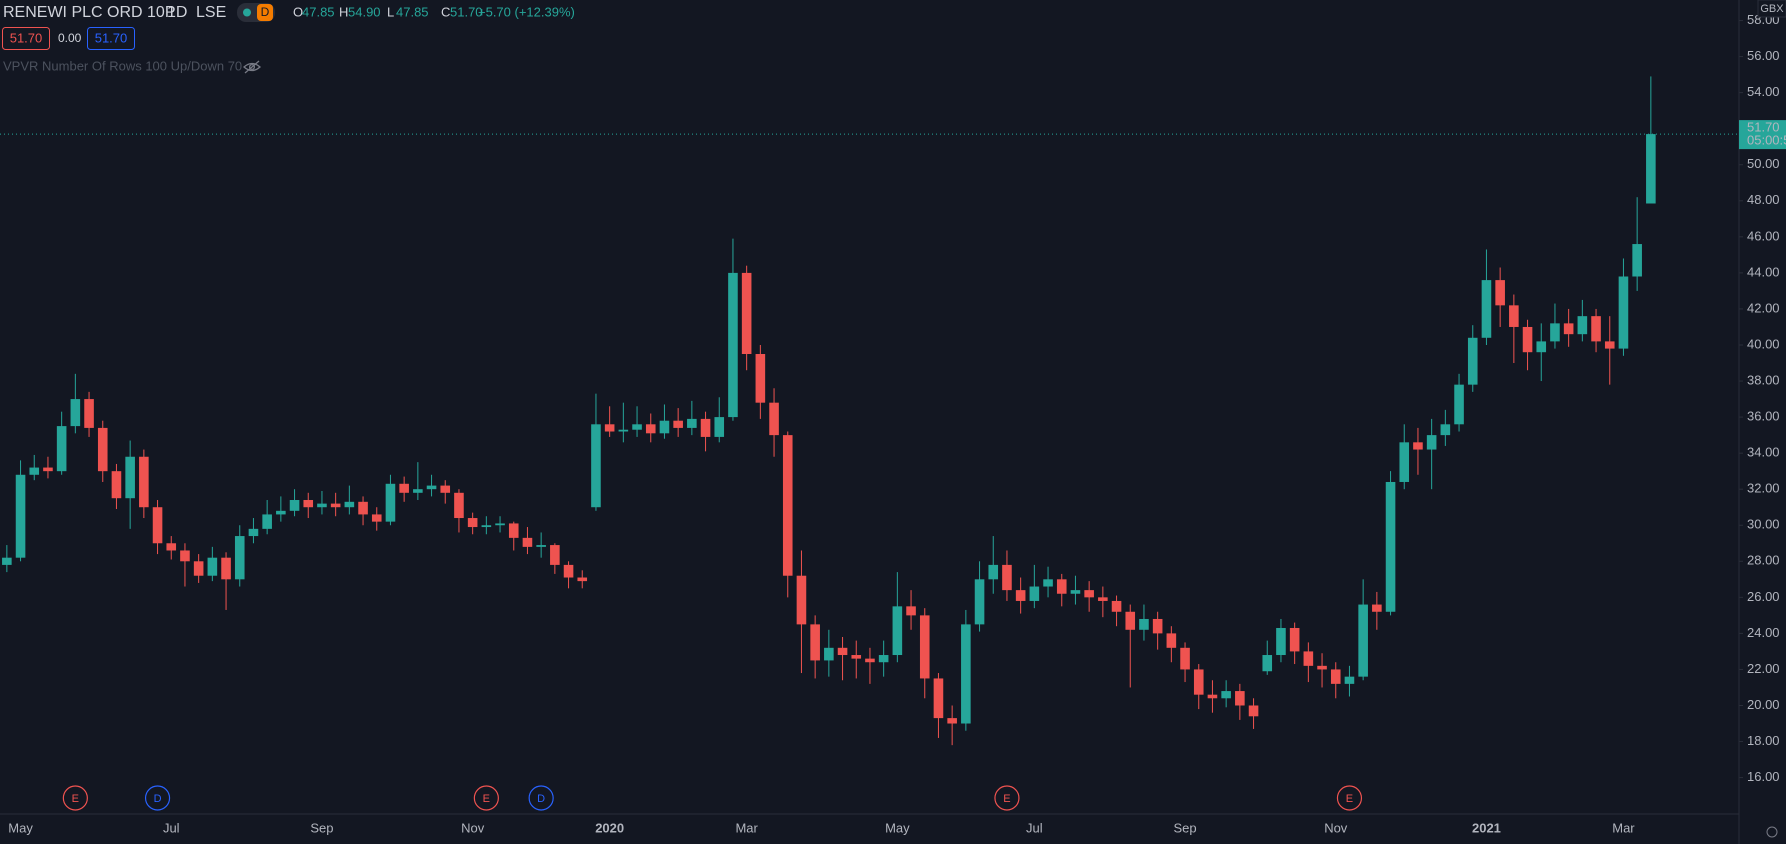  Describe the element at coordinates (122, 65) in the screenshot. I see `indicator-label: VPVR Number Of Rows 100 Up/Down 70` at that location.